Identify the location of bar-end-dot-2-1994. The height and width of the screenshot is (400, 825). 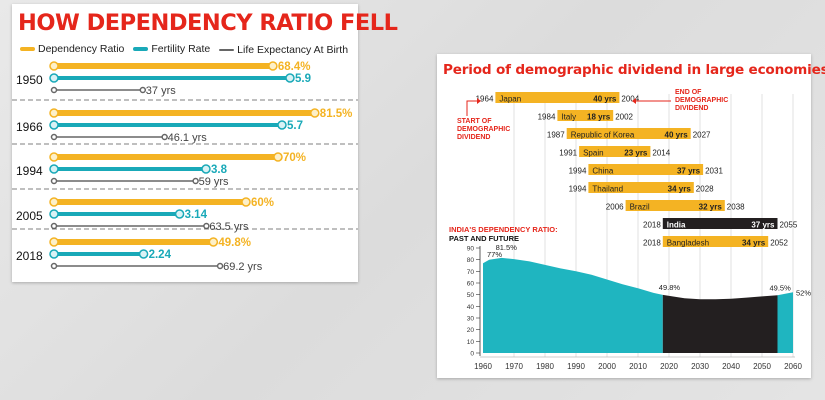
(195, 181).